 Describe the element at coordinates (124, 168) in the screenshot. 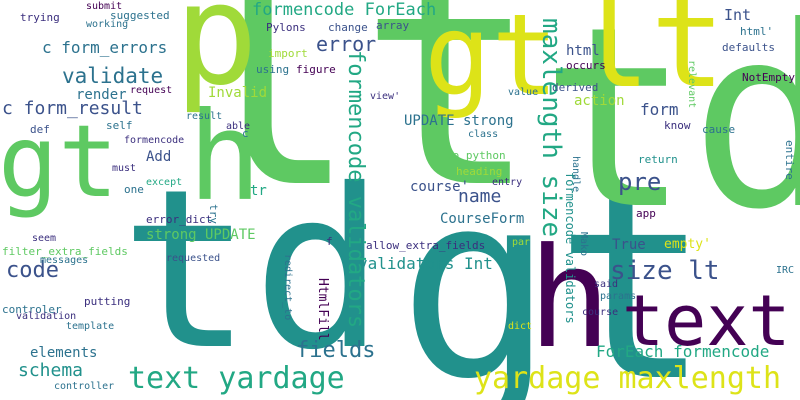

I see `word-must: must` at that location.